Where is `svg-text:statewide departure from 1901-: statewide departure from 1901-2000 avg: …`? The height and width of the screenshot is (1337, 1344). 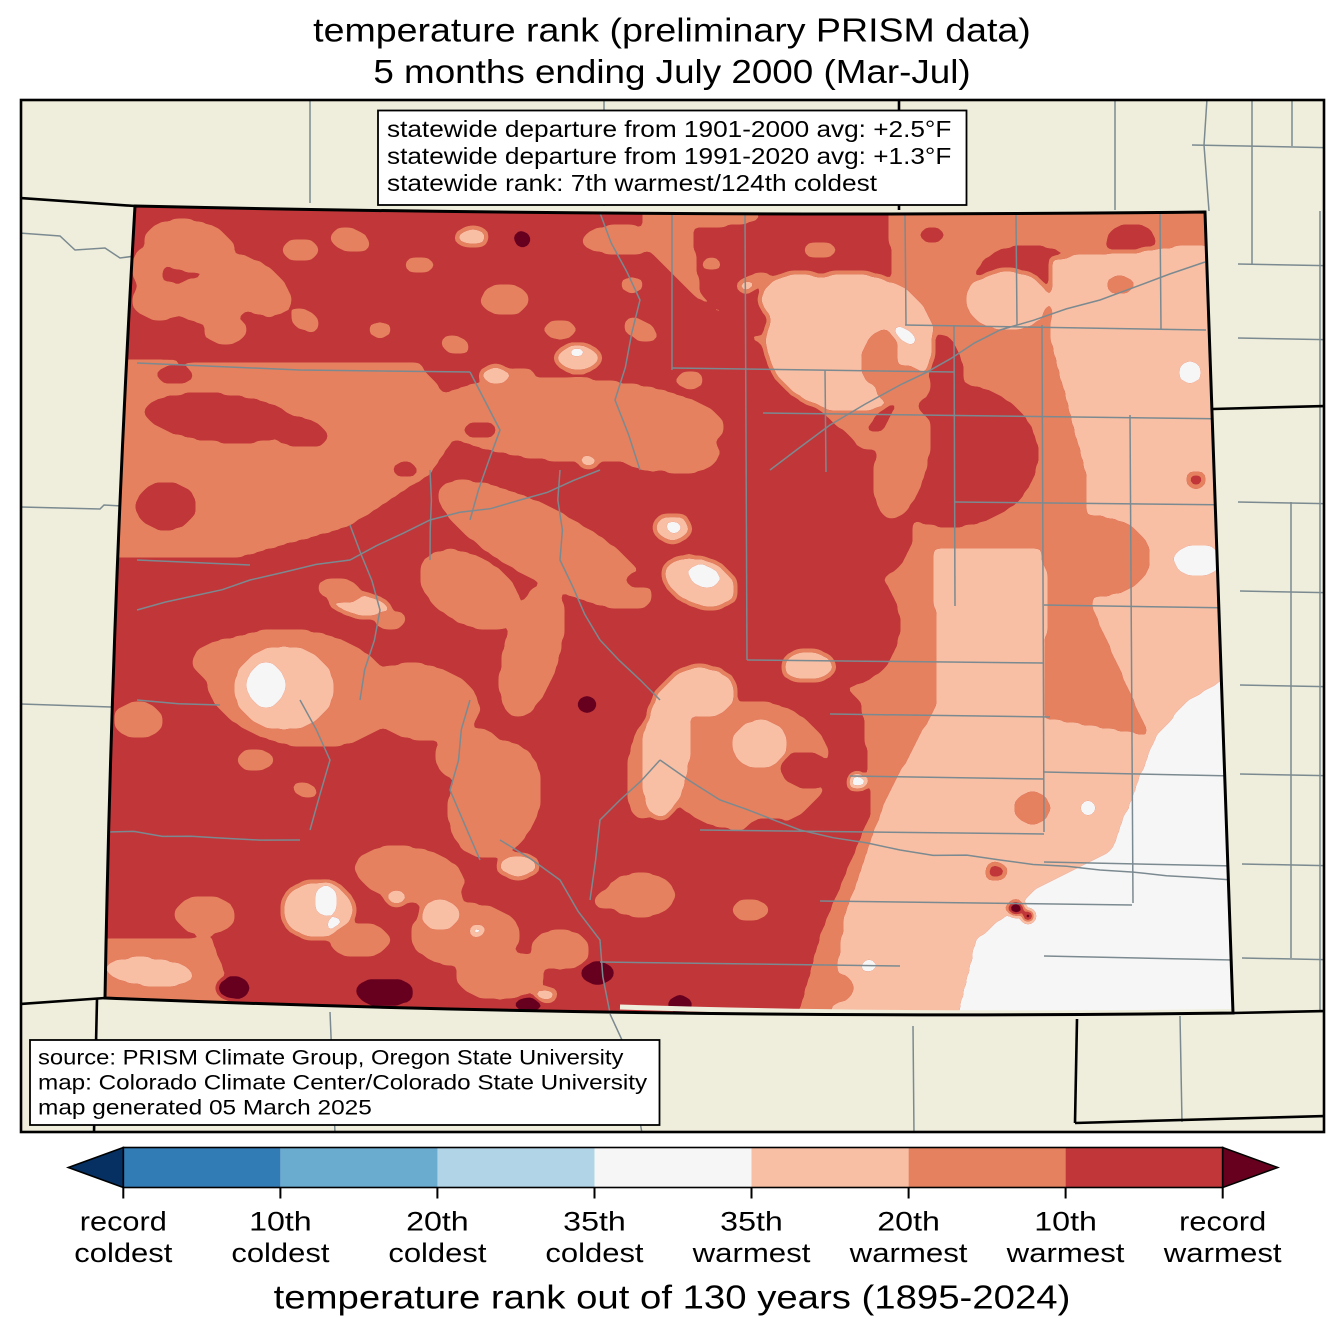
svg-text:statewide departure from 1901-: statewide departure from 1901-2000 avg: … is located at coordinates (669, 129).